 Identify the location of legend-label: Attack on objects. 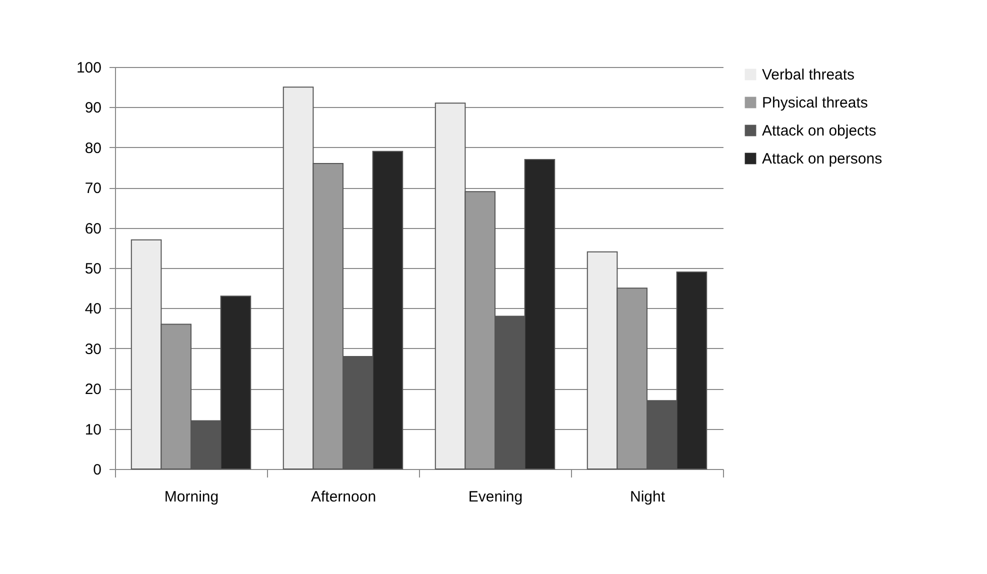
(819, 131).